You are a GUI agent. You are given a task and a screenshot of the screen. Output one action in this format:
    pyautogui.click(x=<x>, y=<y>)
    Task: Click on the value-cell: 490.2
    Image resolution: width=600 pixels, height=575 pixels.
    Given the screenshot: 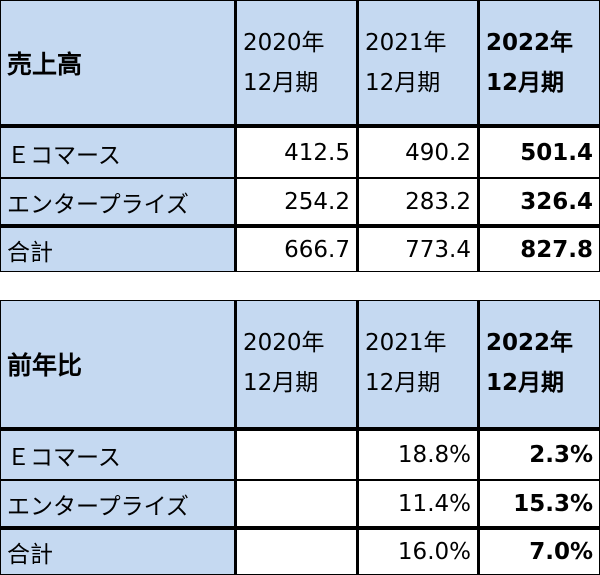 What is the action you would take?
    pyautogui.click(x=417, y=152)
    